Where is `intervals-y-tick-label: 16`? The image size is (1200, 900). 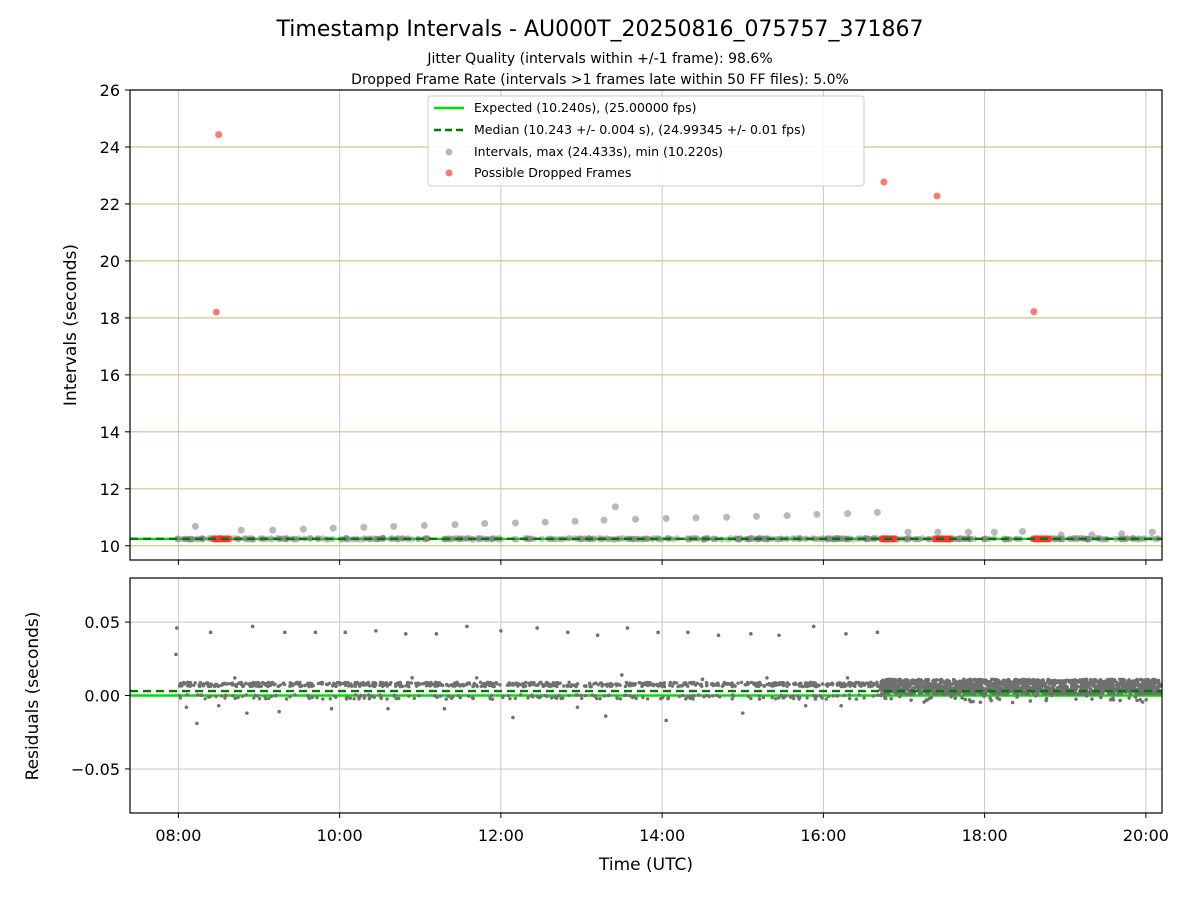 intervals-y-tick-label: 16 is located at coordinates (110, 375).